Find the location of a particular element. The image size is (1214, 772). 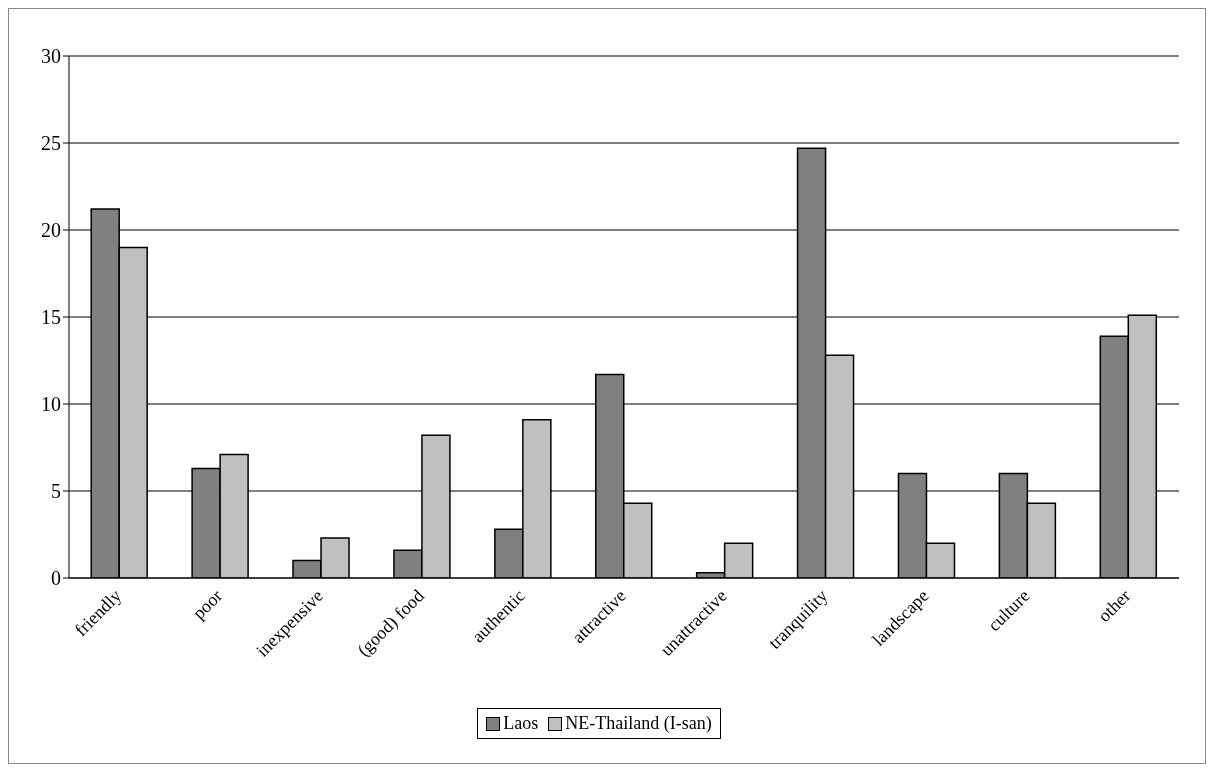

y-tick-label: 10 is located at coordinates (51, 404).